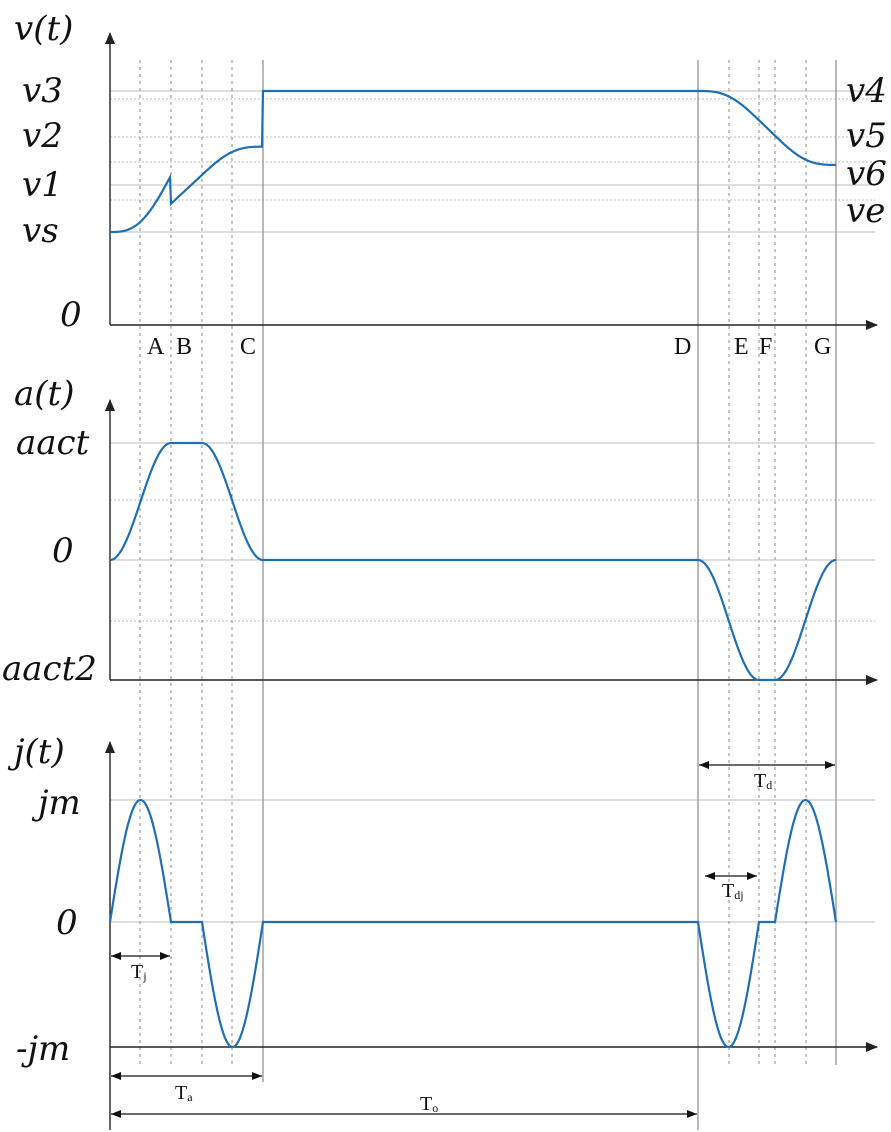 Image resolution: width=891 pixels, height=1132 pixels. Describe the element at coordinates (49, 556) in the screenshot. I see `acceleration-labels: aact 0 aact2` at that location.